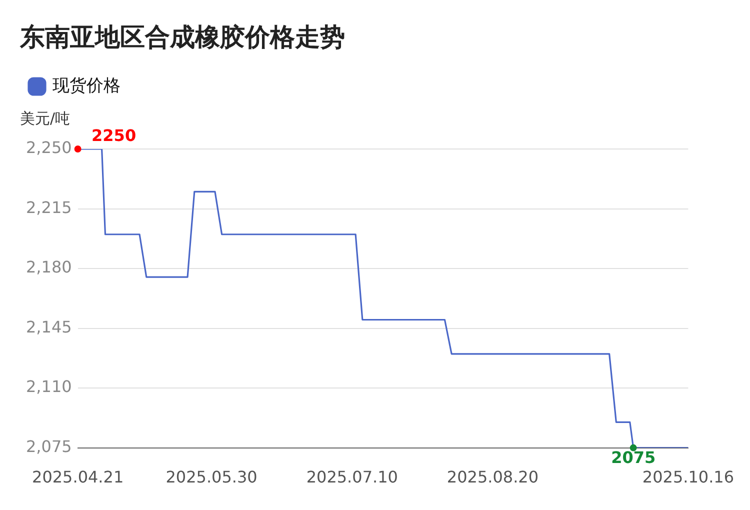 This screenshot has height=510, width=750. What do you see at coordinates (352, 477) in the screenshot?
I see `x-tick-label: 2025.07.10` at bounding box center [352, 477].